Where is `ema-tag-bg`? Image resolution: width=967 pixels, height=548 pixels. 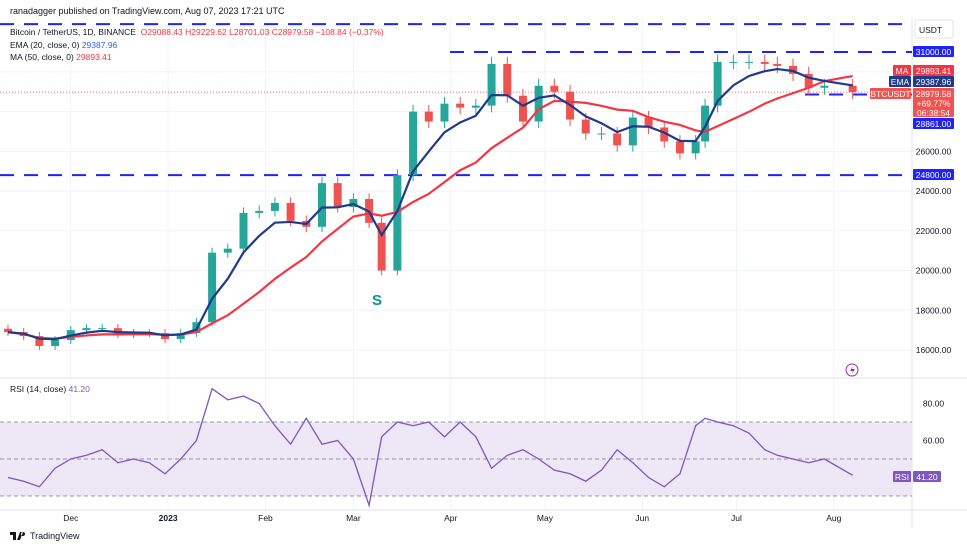
ema-tag-bg is located at coordinates (900, 81).